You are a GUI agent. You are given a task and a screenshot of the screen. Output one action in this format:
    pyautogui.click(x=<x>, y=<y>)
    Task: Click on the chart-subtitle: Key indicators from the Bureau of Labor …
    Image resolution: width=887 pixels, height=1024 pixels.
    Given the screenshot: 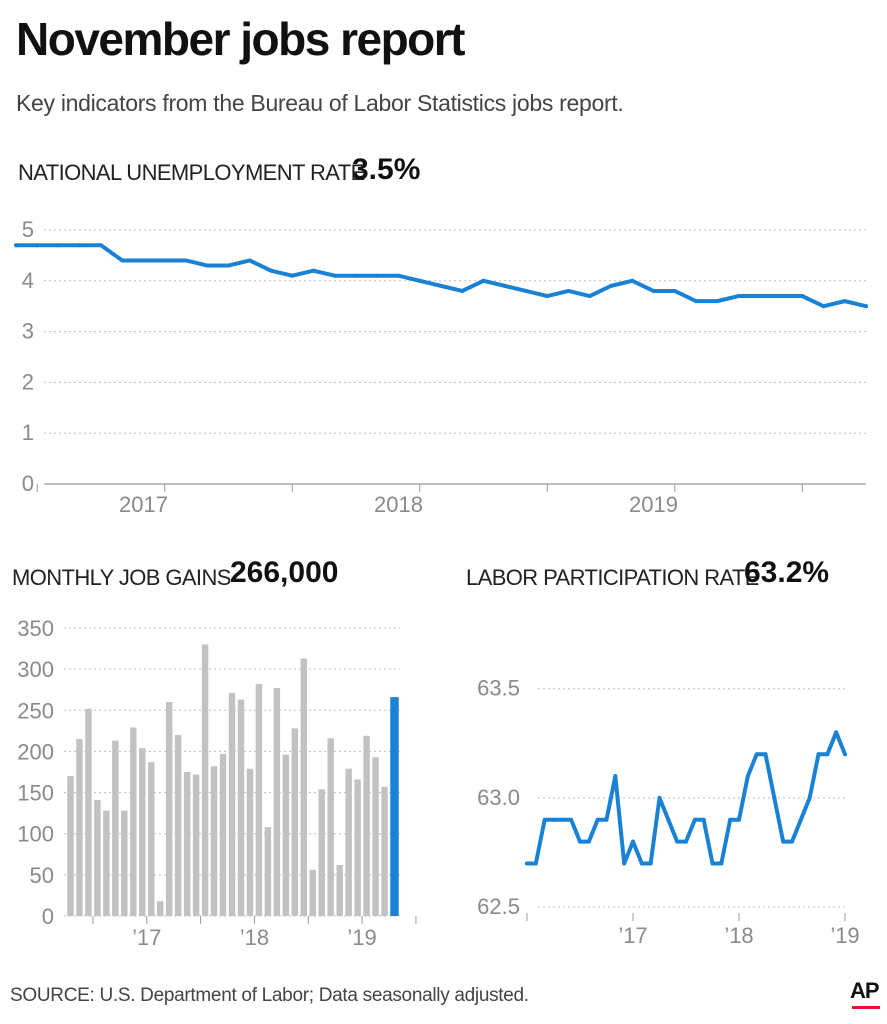 What is the action you would take?
    pyautogui.click(x=320, y=103)
    